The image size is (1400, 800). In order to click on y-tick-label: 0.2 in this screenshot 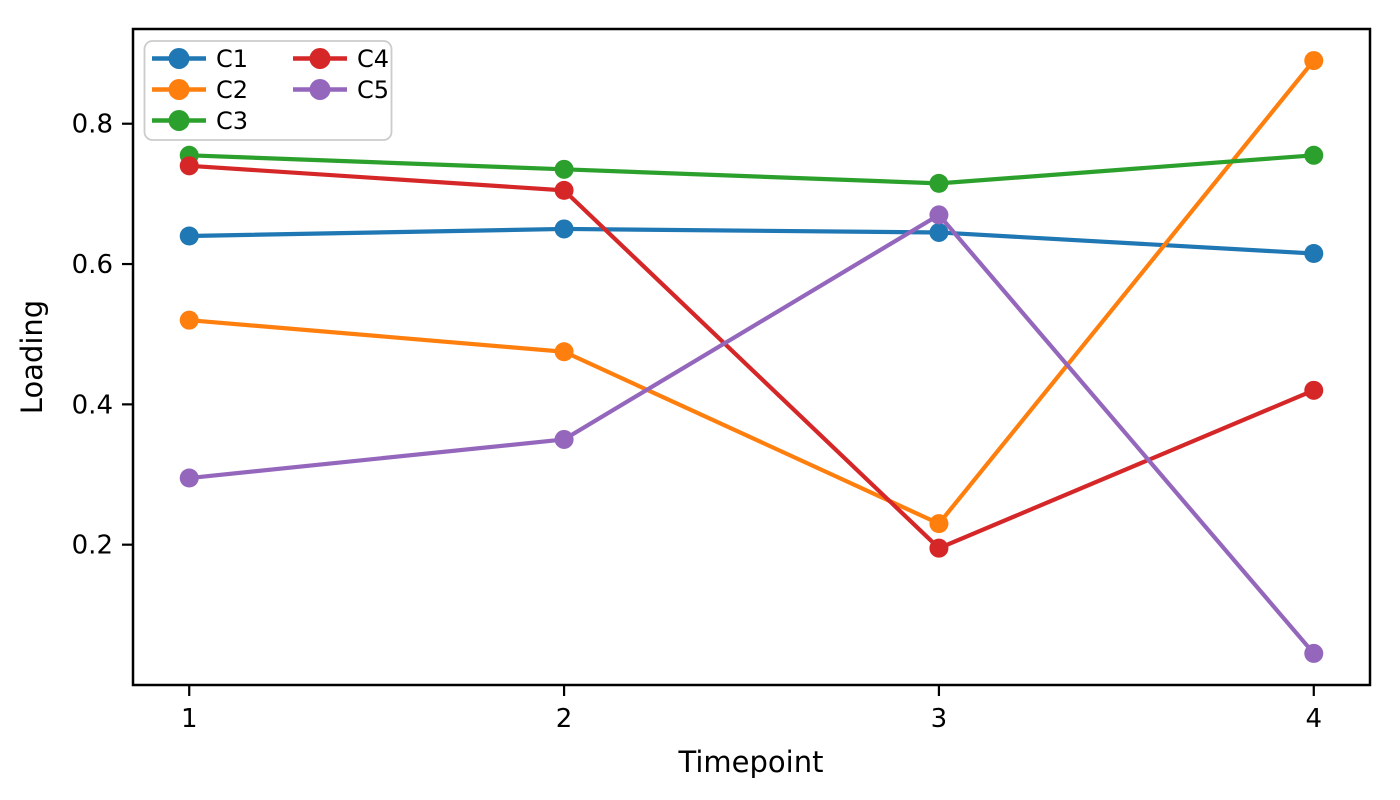, I will do `click(92, 546)`.